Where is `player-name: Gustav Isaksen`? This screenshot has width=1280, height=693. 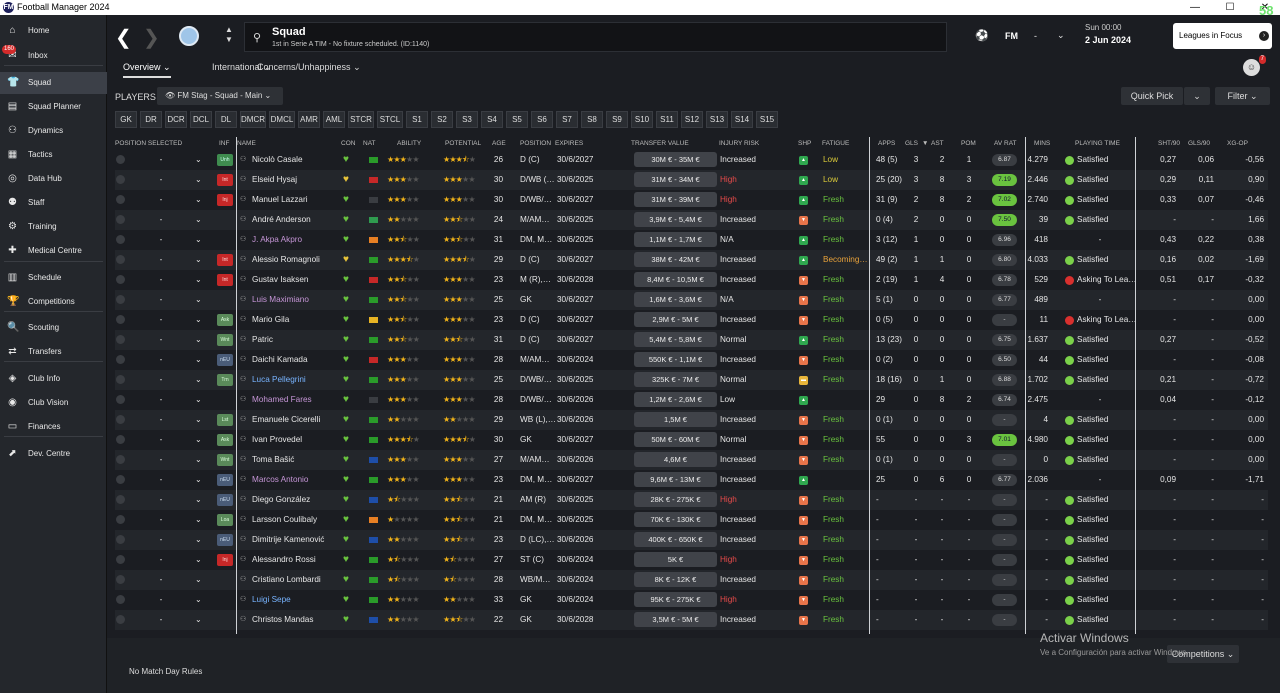 player-name: Gustav Isaksen is located at coordinates (280, 279).